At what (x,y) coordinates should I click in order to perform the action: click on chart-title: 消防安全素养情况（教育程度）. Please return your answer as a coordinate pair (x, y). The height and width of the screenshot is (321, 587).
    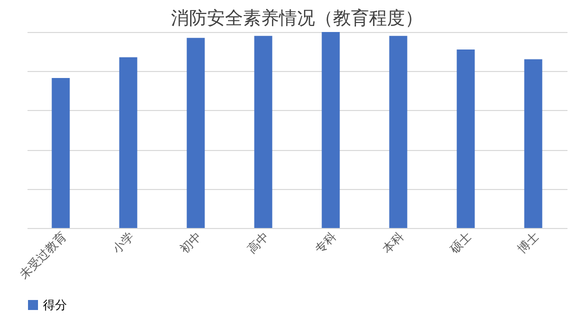
    Looking at the image, I should click on (297, 18).